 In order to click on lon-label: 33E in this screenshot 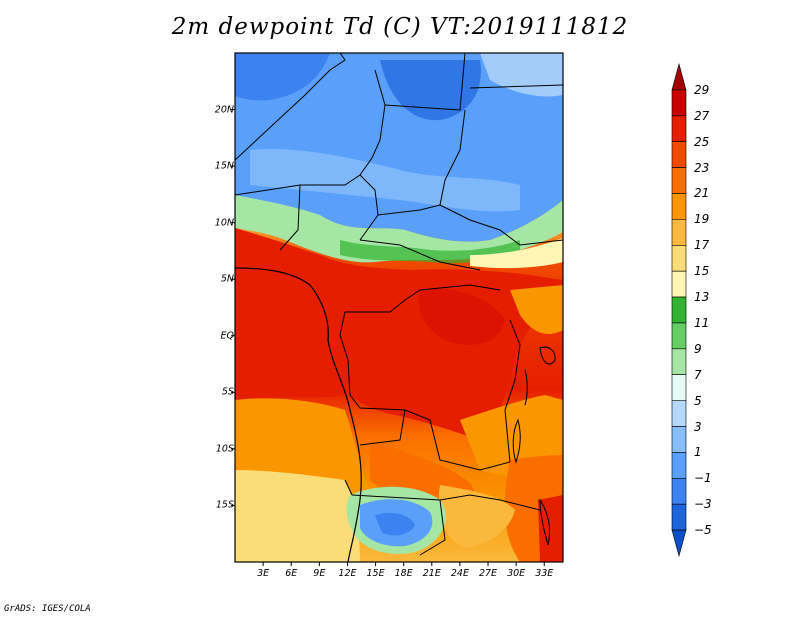, I will do `click(544, 573)`.